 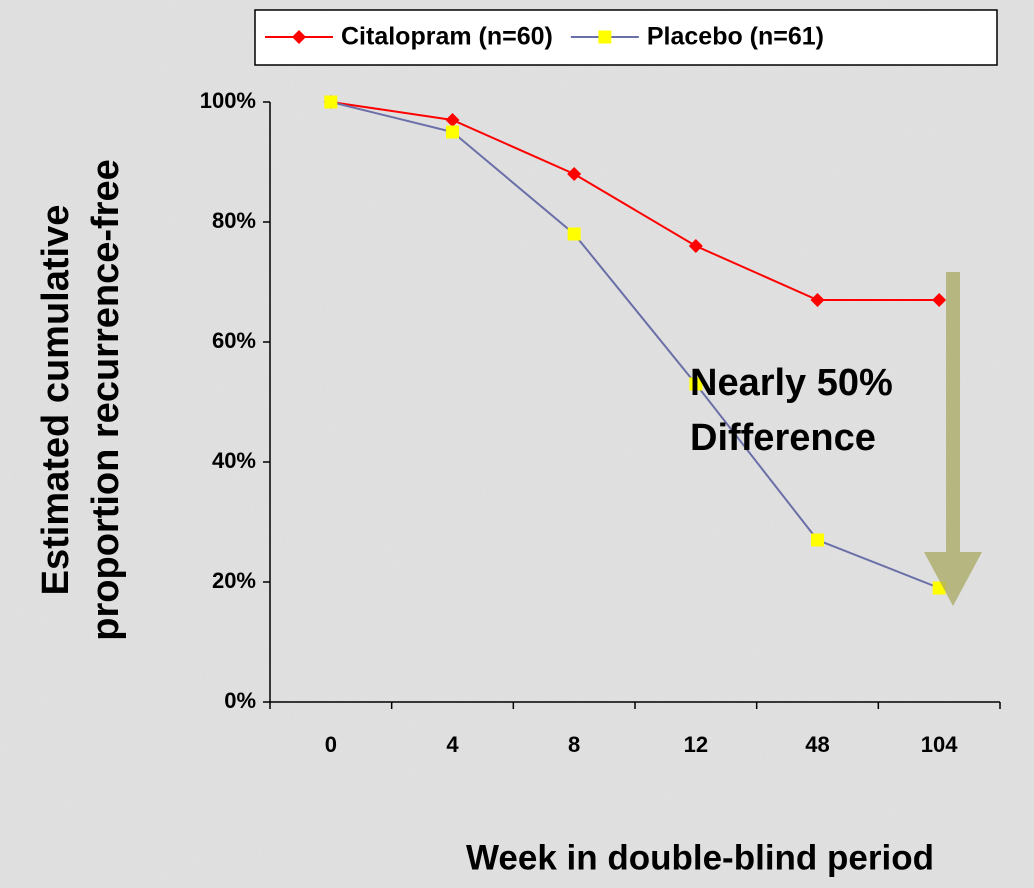 I want to click on annotation: Difference, so click(x=783, y=438).